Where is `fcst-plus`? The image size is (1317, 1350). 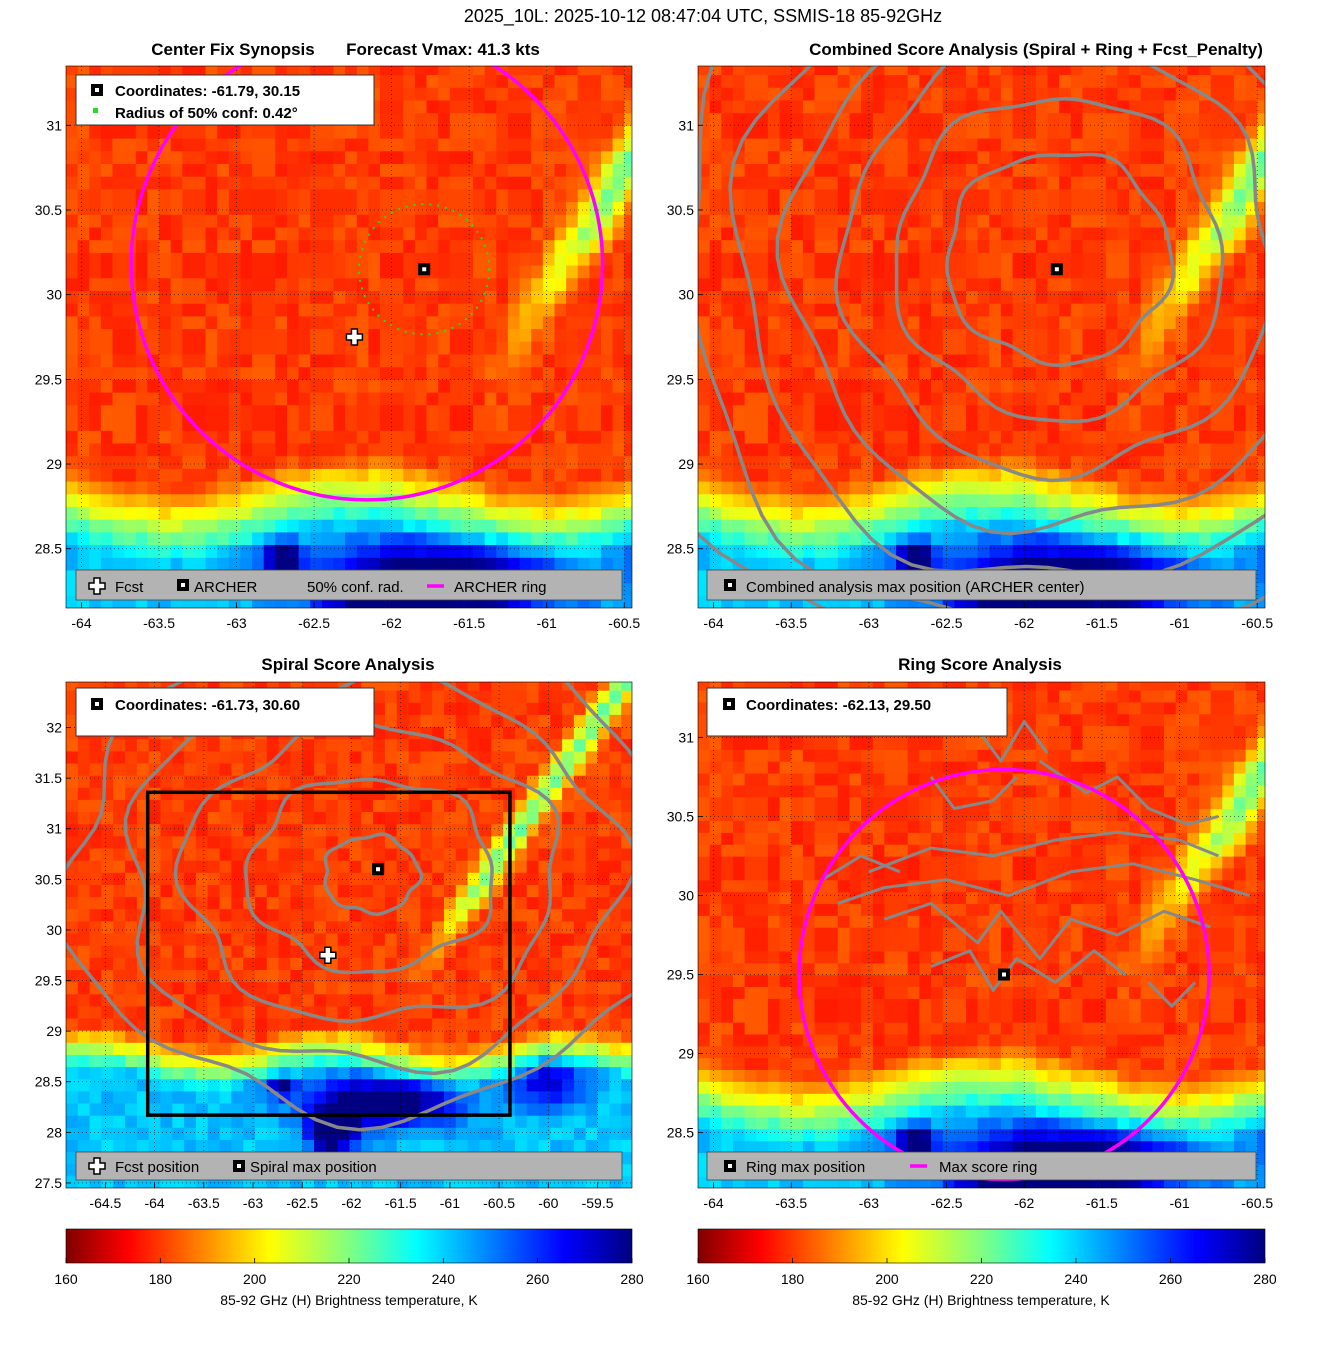
fcst-plus is located at coordinates (354, 337).